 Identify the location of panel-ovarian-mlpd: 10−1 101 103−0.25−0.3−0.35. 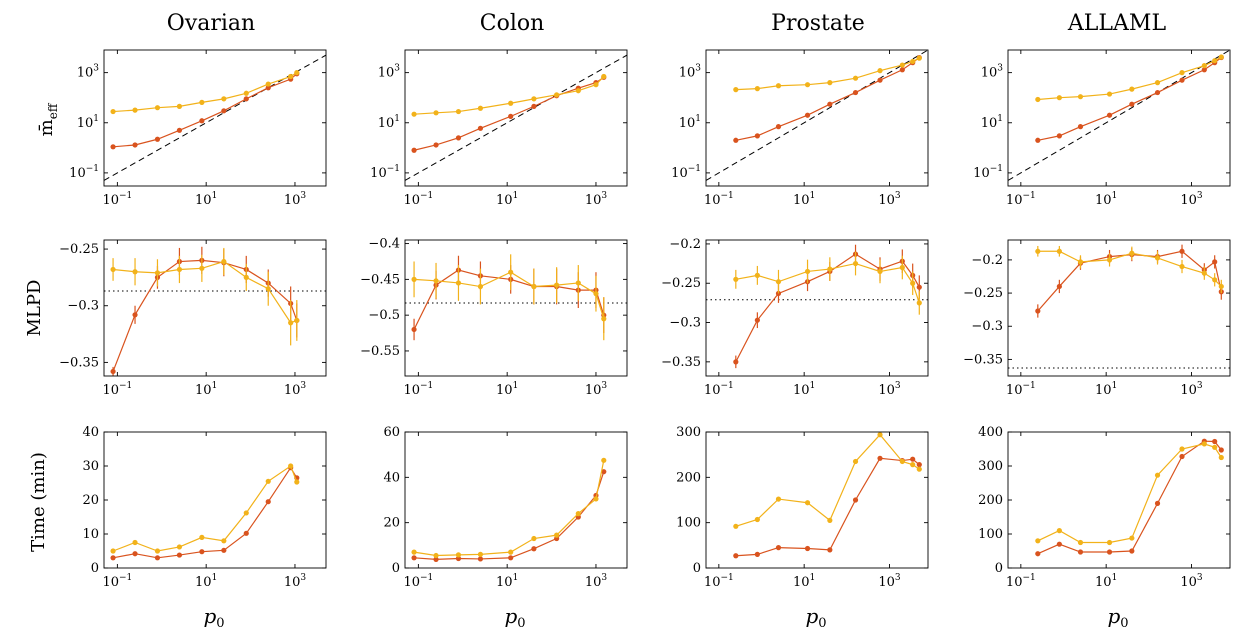
(193, 318).